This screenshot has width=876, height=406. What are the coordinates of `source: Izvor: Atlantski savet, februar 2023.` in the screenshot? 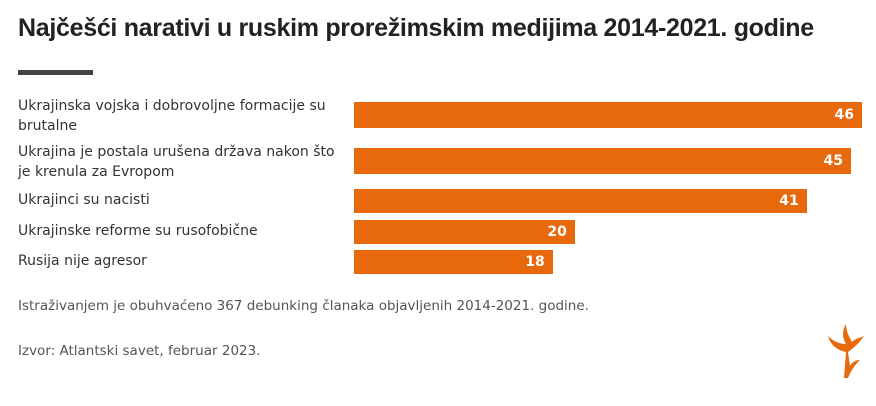 It's located at (139, 351).